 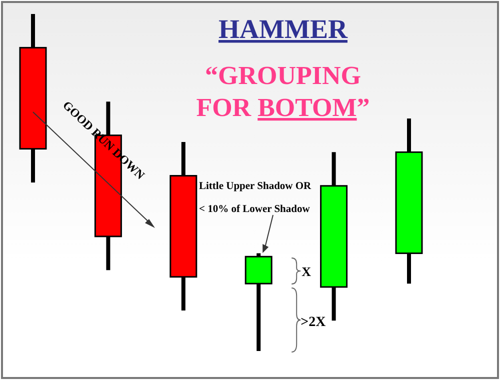 What do you see at coordinates (255, 198) in the screenshot?
I see `annotation: Little Upper Shadow OR < 10% of Lower Shadow` at bounding box center [255, 198].